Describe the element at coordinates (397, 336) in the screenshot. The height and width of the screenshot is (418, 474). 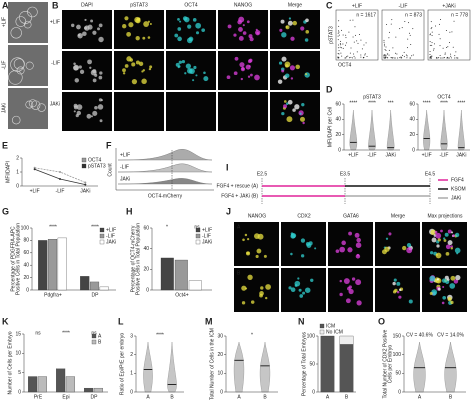
I see `y-tick-label: 150` at that location.